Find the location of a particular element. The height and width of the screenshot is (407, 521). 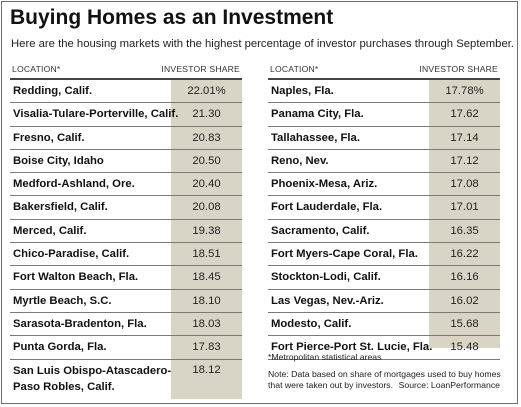

source: Source: LoanPerformance is located at coordinates (449, 385).